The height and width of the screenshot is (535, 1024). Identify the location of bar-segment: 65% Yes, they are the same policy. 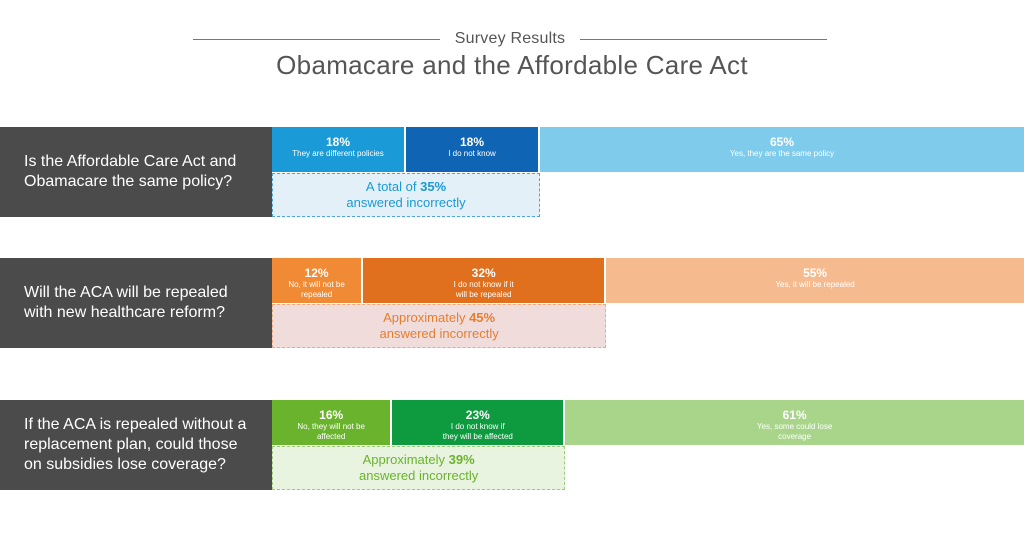
(782, 149).